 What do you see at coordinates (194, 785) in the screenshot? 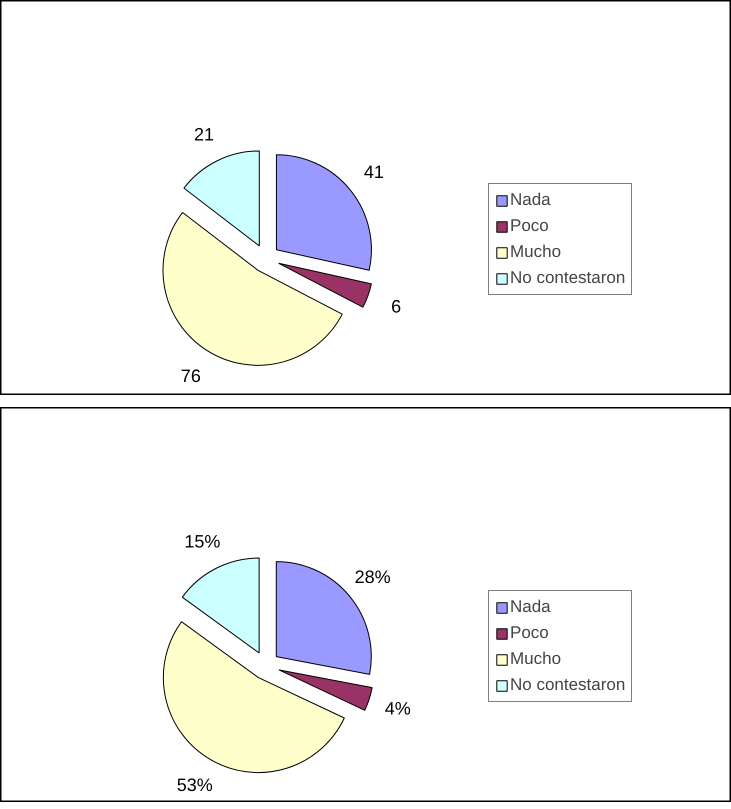
I see `data-label: 53%` at bounding box center [194, 785].